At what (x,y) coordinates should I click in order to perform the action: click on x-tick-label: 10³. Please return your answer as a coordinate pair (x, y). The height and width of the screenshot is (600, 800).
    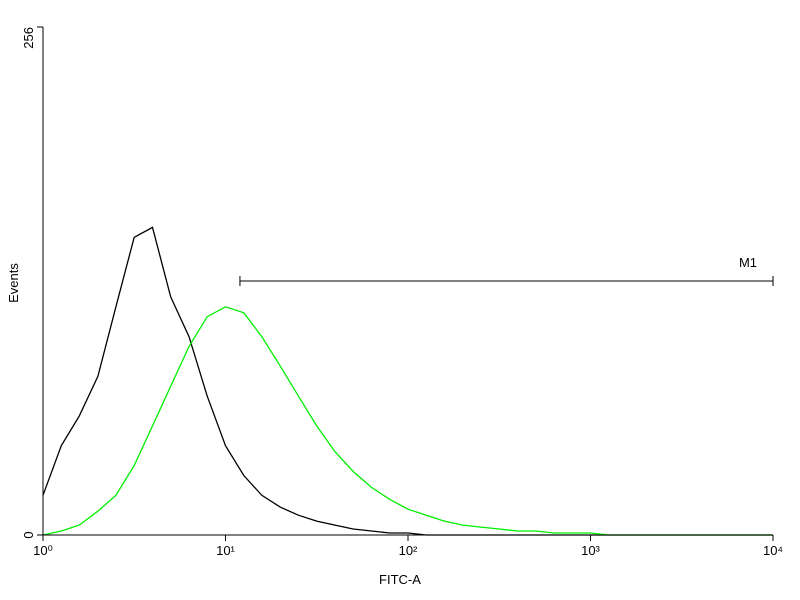
    Looking at the image, I should click on (590, 550).